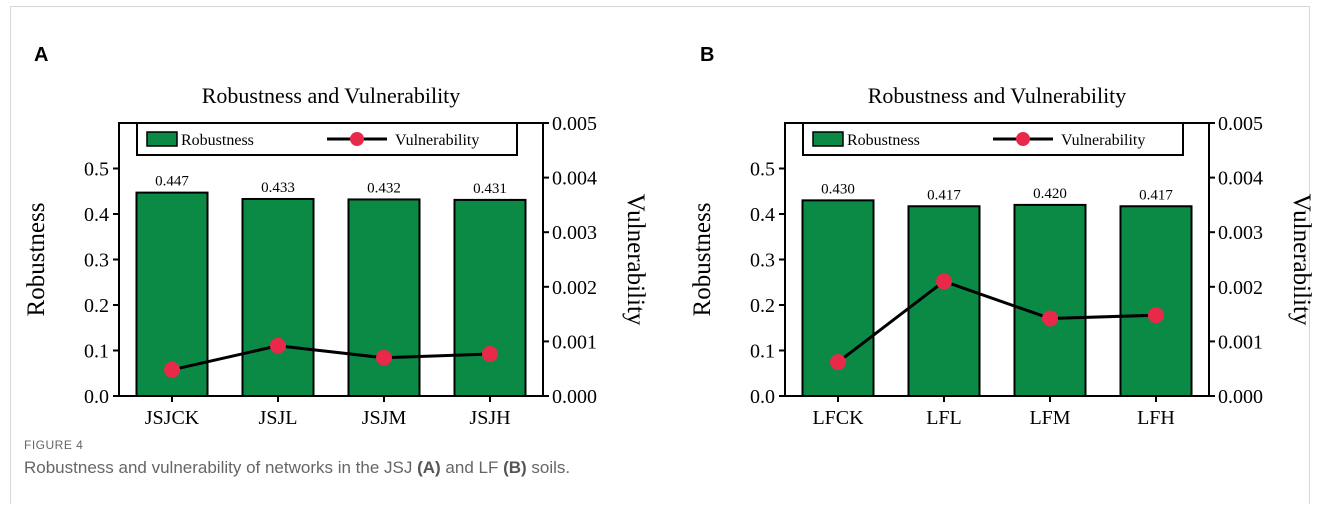  Describe the element at coordinates (883, 140) in the screenshot. I see `panel-b-legend-label-robustness: Robustness` at that location.